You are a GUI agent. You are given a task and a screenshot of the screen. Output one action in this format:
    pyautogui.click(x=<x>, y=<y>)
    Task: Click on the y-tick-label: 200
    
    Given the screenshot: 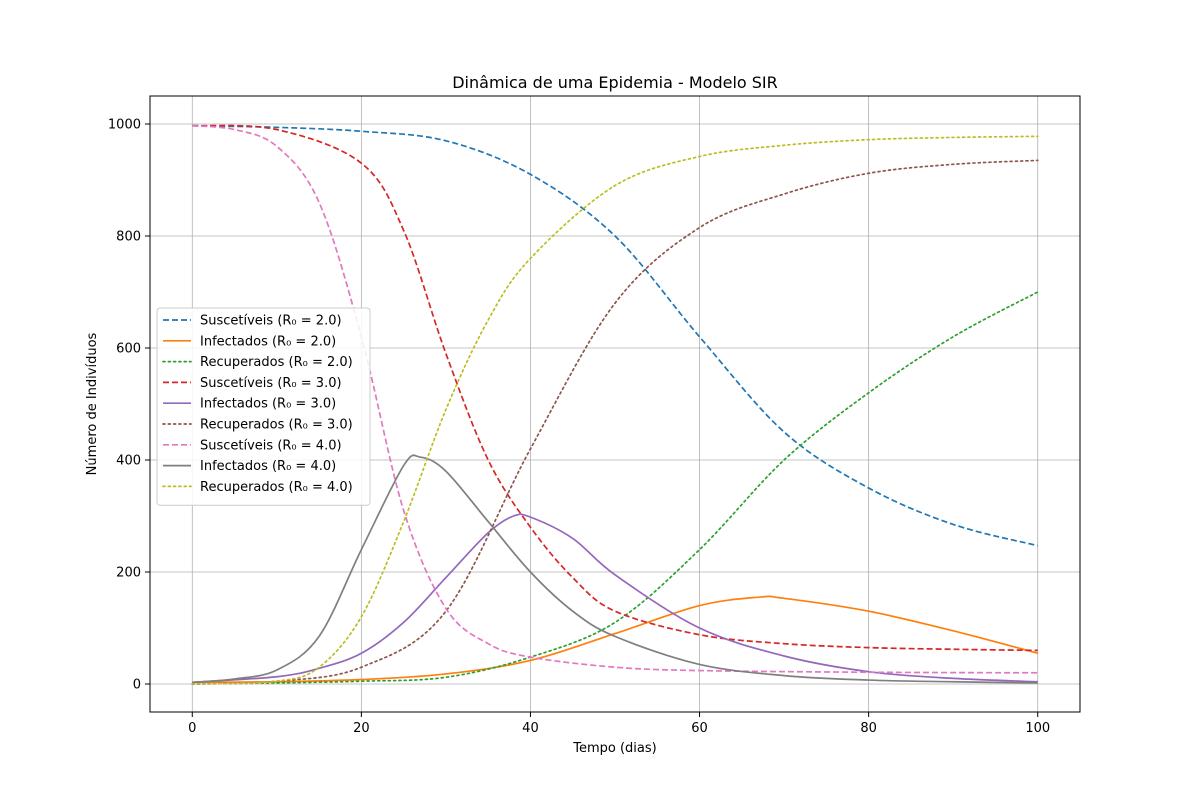 What is the action you would take?
    pyautogui.click(x=128, y=573)
    